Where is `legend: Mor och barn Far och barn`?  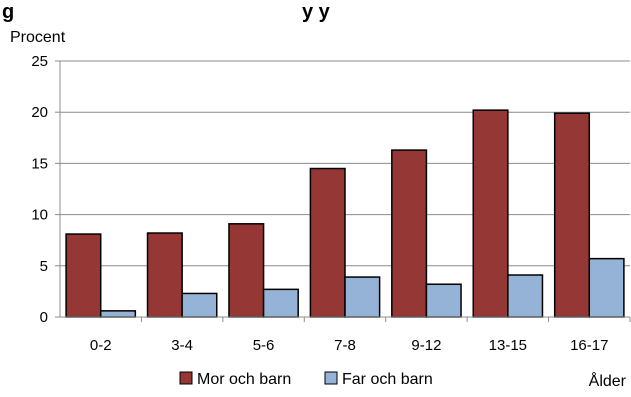 legend: Mor och barn Far och barn is located at coordinates (306, 379).